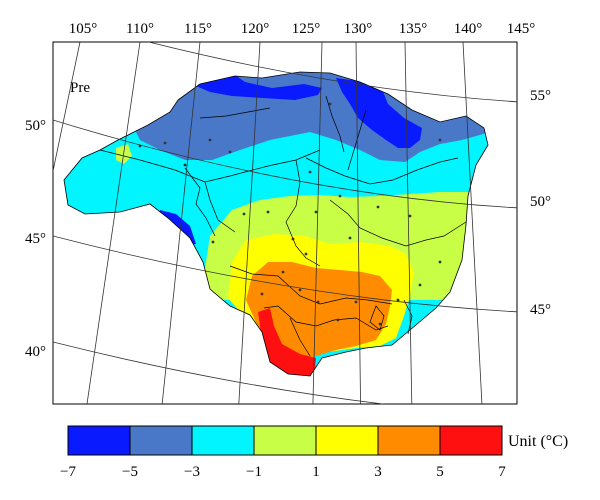 The height and width of the screenshot is (500, 600). Describe the element at coordinates (35, 126) in the screenshot. I see `latitude-label-left: 50°` at that location.